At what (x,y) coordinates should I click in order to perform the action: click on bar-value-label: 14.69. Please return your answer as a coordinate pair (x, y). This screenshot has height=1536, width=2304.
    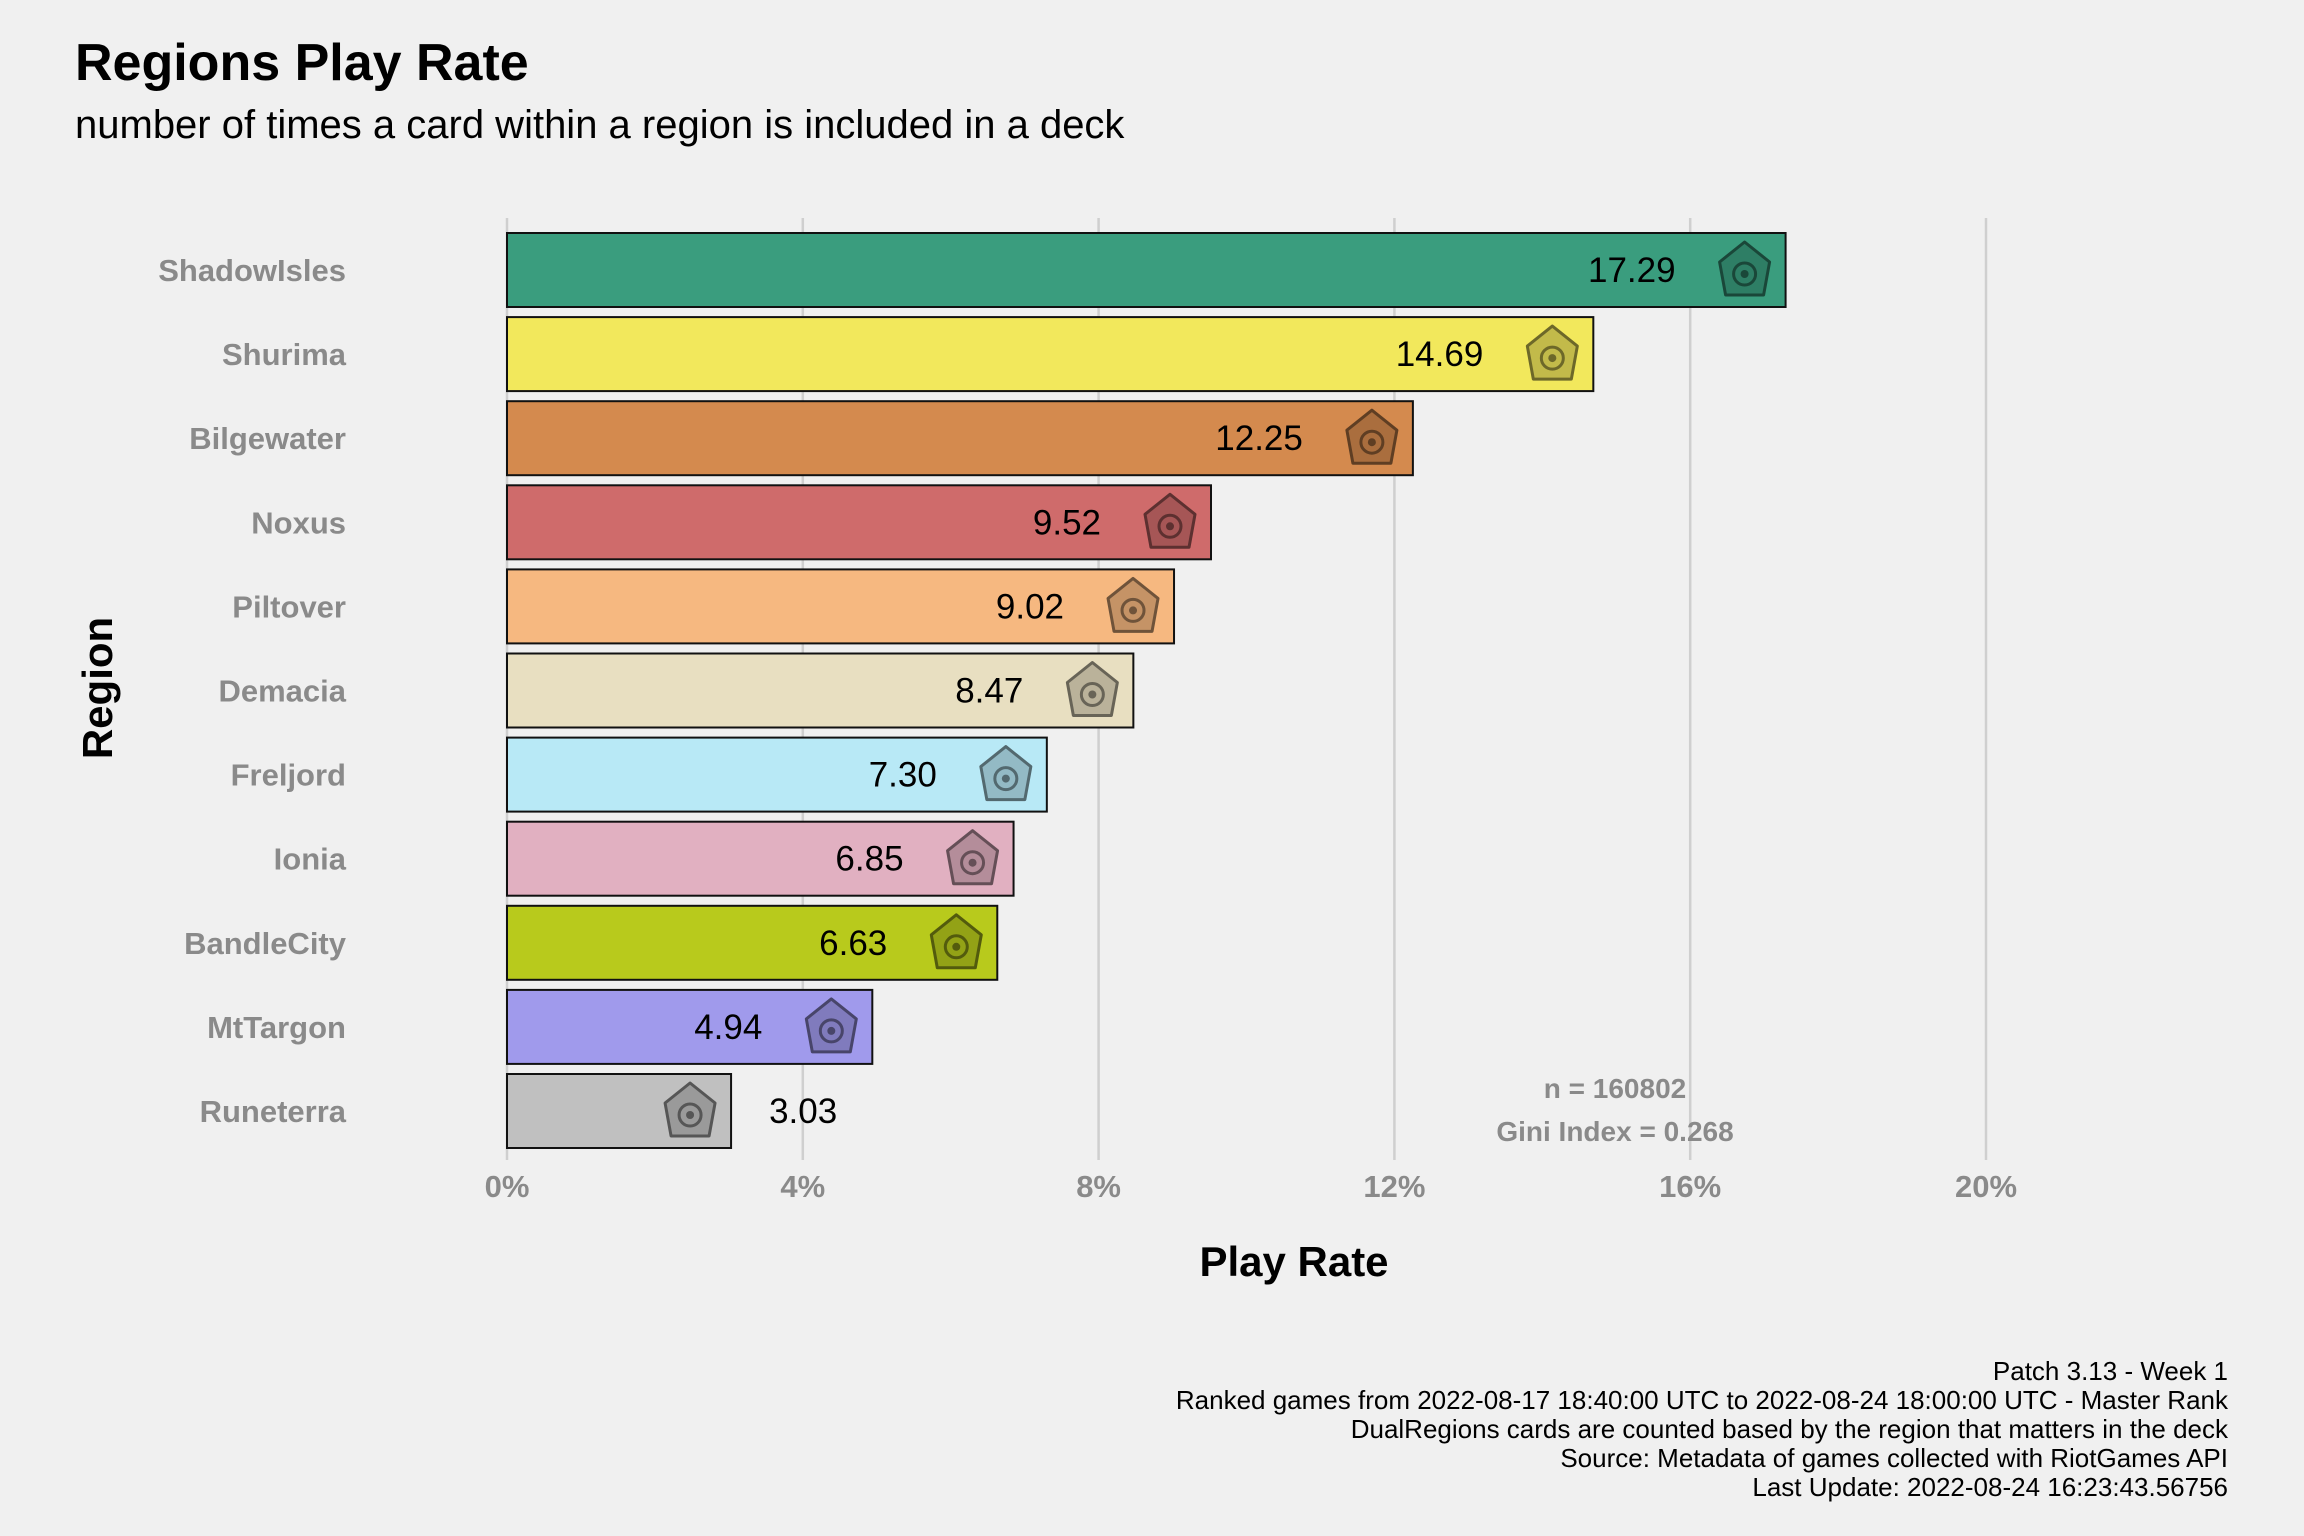
    Looking at the image, I should click on (1440, 354).